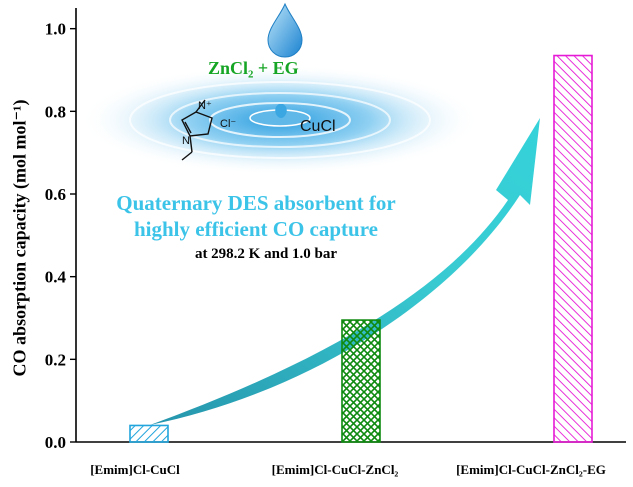  I want to click on y-tick-label: 0.0, so click(55, 442).